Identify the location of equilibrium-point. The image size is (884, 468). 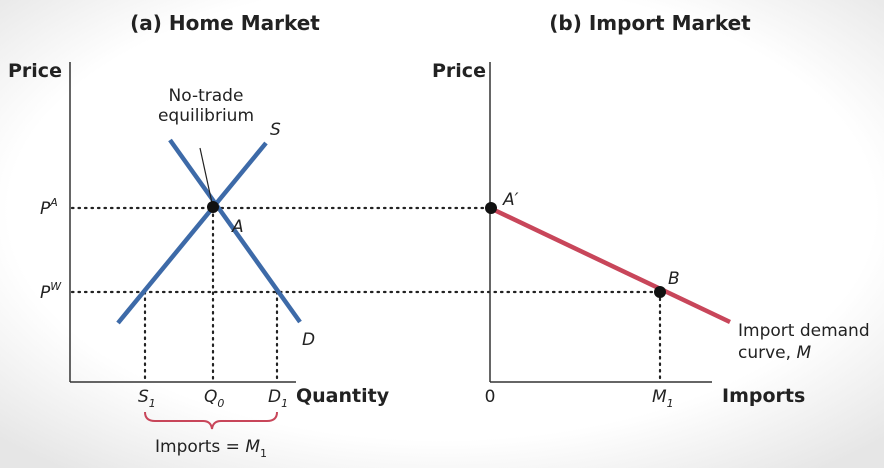
(213, 207).